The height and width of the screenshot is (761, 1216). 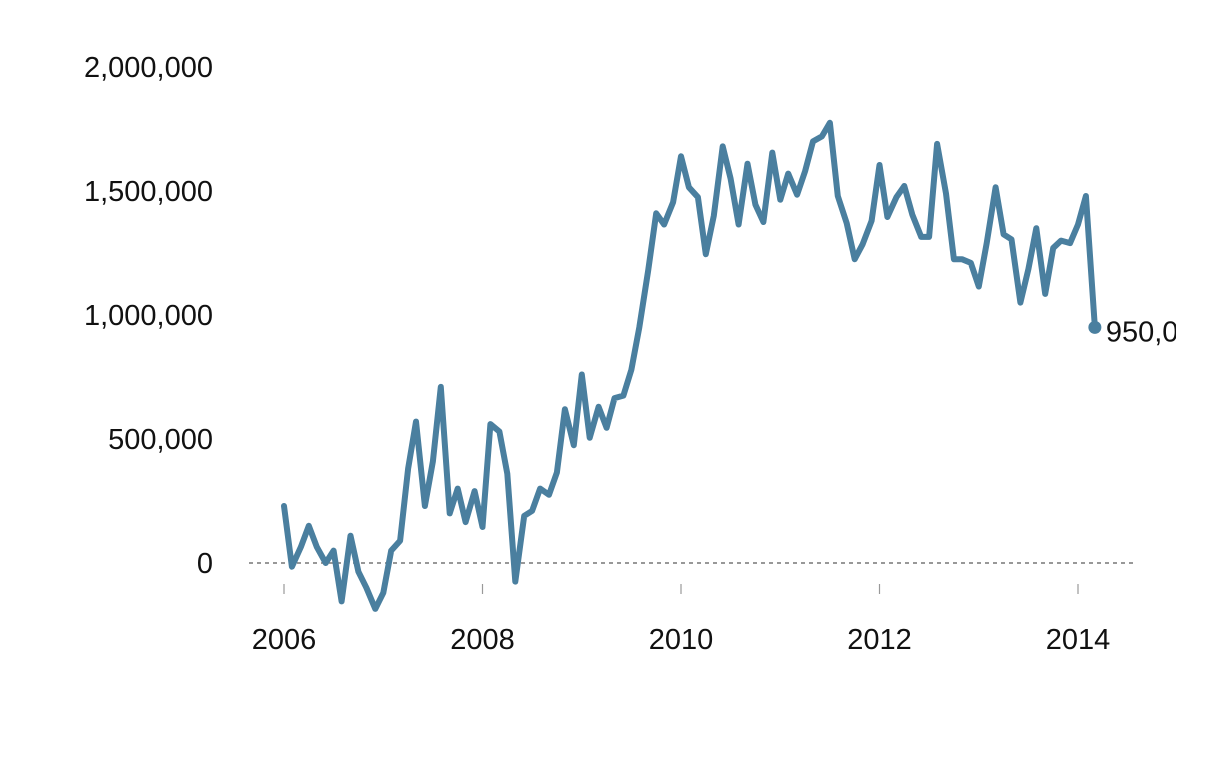 I want to click on end-value-label: 950,0, so click(x=1142, y=332).